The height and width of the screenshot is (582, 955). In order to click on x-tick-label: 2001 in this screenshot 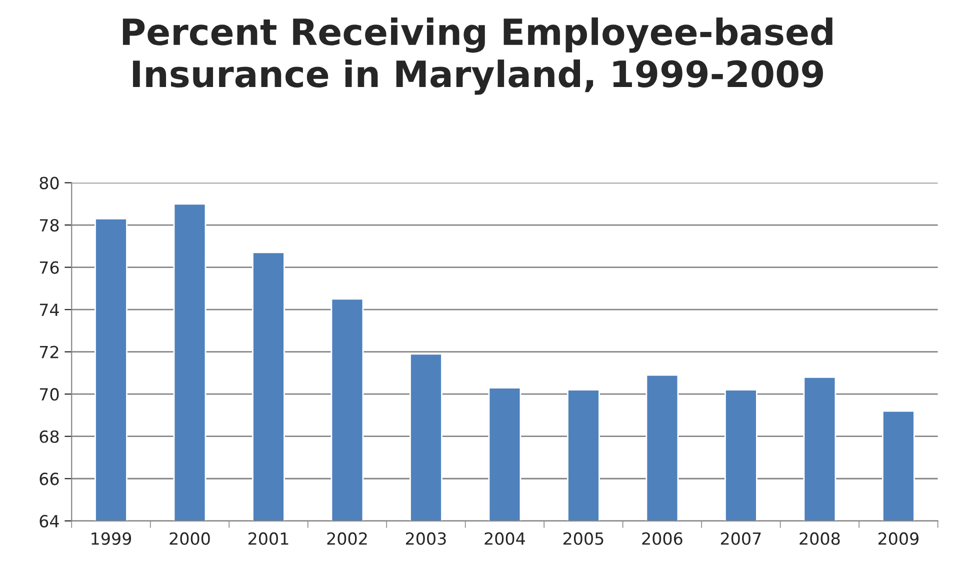, I will do `click(268, 538)`.